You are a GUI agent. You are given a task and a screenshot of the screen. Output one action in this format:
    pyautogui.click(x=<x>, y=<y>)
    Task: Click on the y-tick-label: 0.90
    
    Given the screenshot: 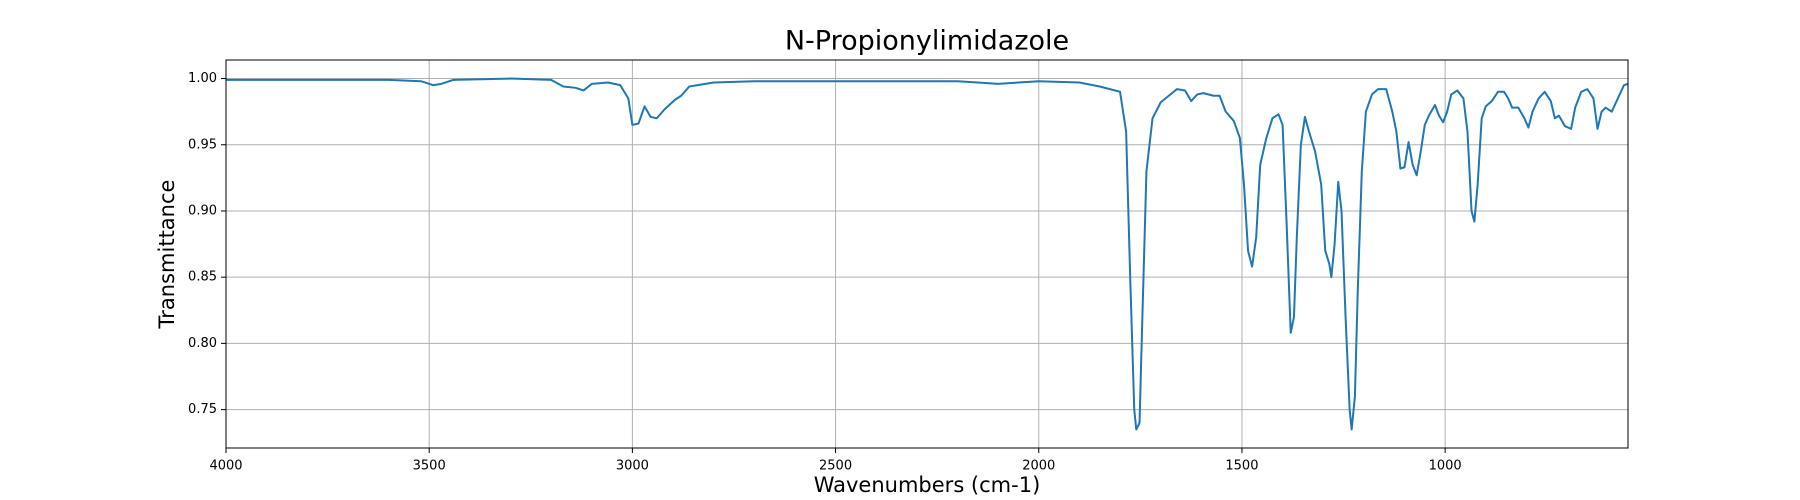 What is the action you would take?
    pyautogui.click(x=202, y=210)
    